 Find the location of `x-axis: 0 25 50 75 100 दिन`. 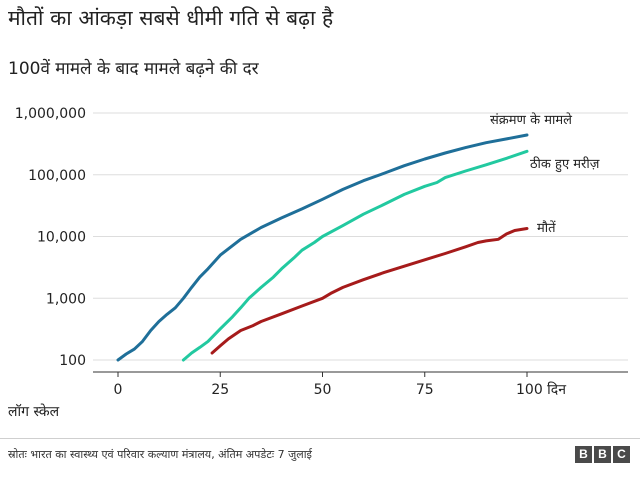

x-axis: 0 25 50 75 100 दिन is located at coordinates (360, 384).